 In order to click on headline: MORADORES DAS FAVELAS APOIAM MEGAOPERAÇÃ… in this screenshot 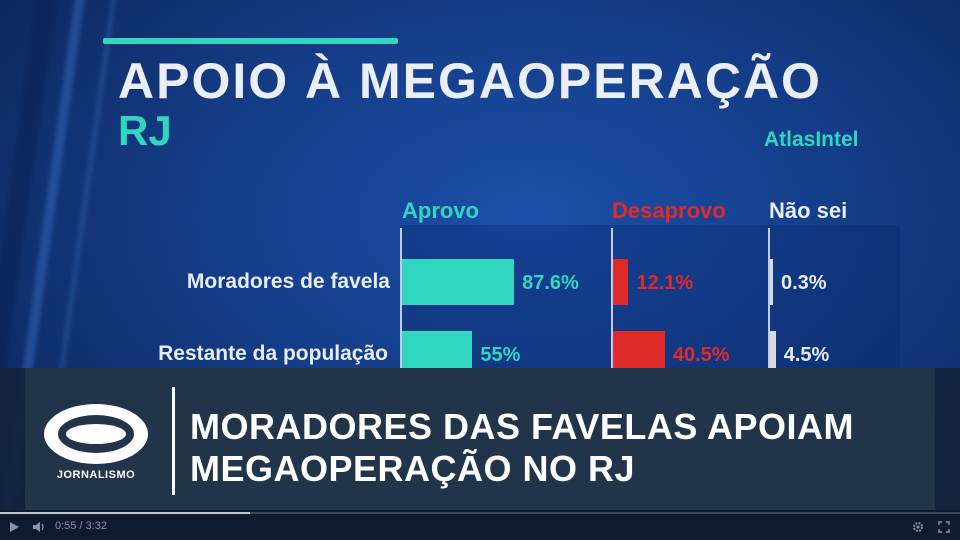, I will do `click(522, 448)`.